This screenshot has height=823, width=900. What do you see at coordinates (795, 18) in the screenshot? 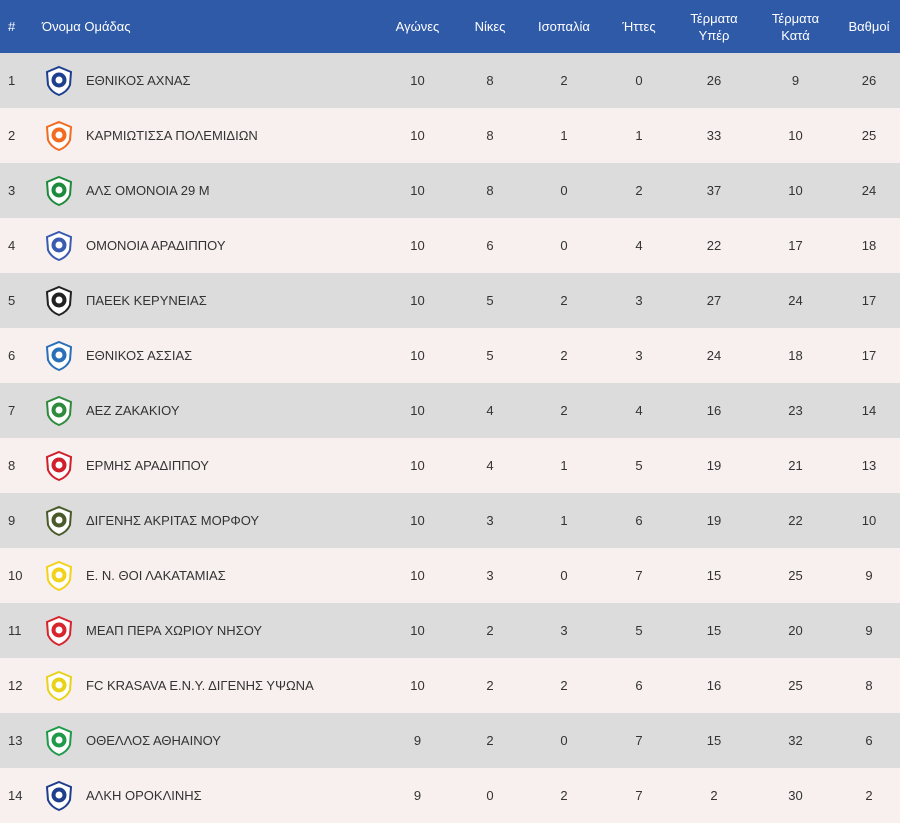
I see `header-goals-against-line1: Τέρματα` at bounding box center [795, 18].